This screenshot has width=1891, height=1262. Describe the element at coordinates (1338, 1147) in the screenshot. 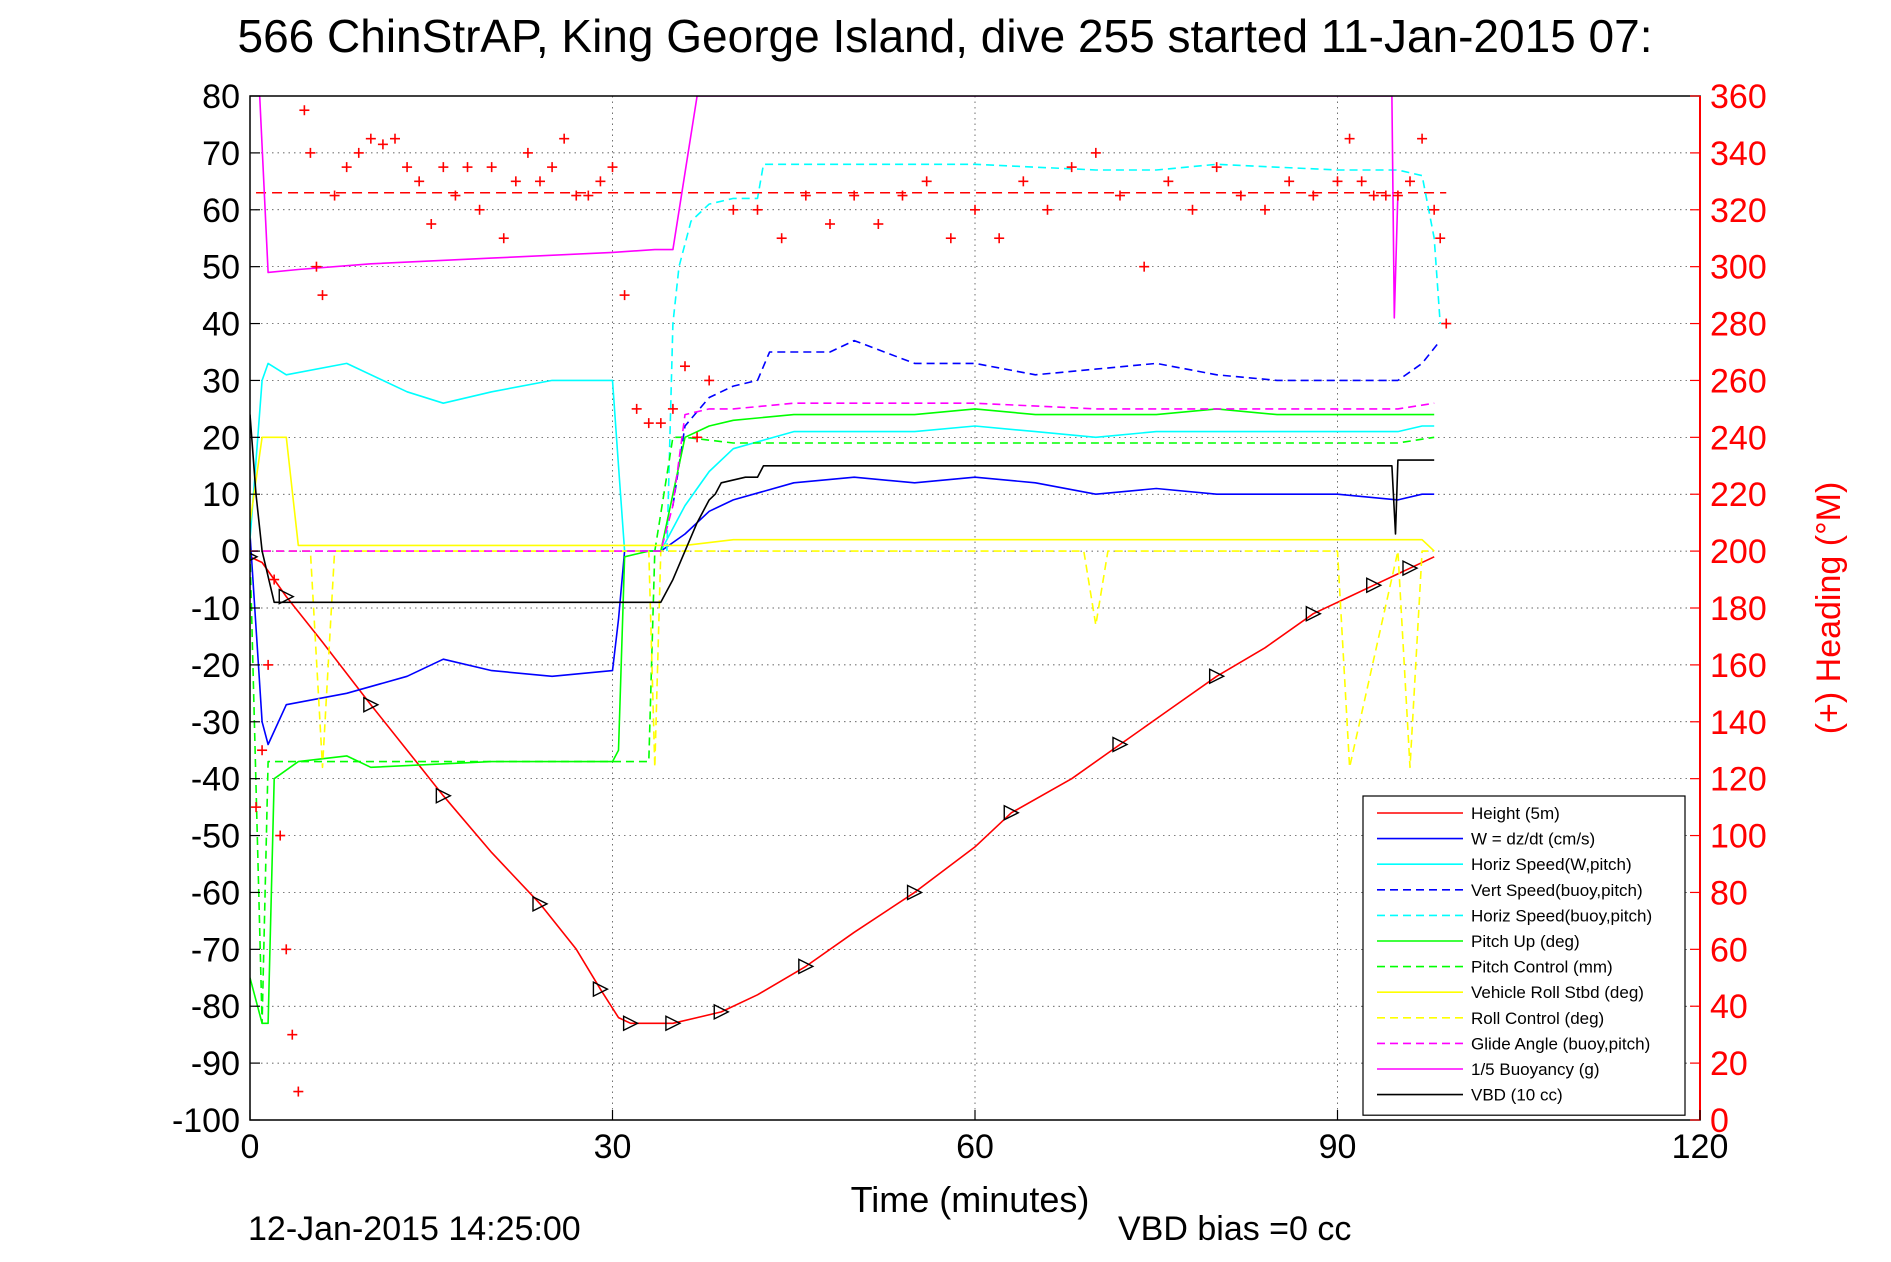

I see `x-tick-label: 90` at that location.